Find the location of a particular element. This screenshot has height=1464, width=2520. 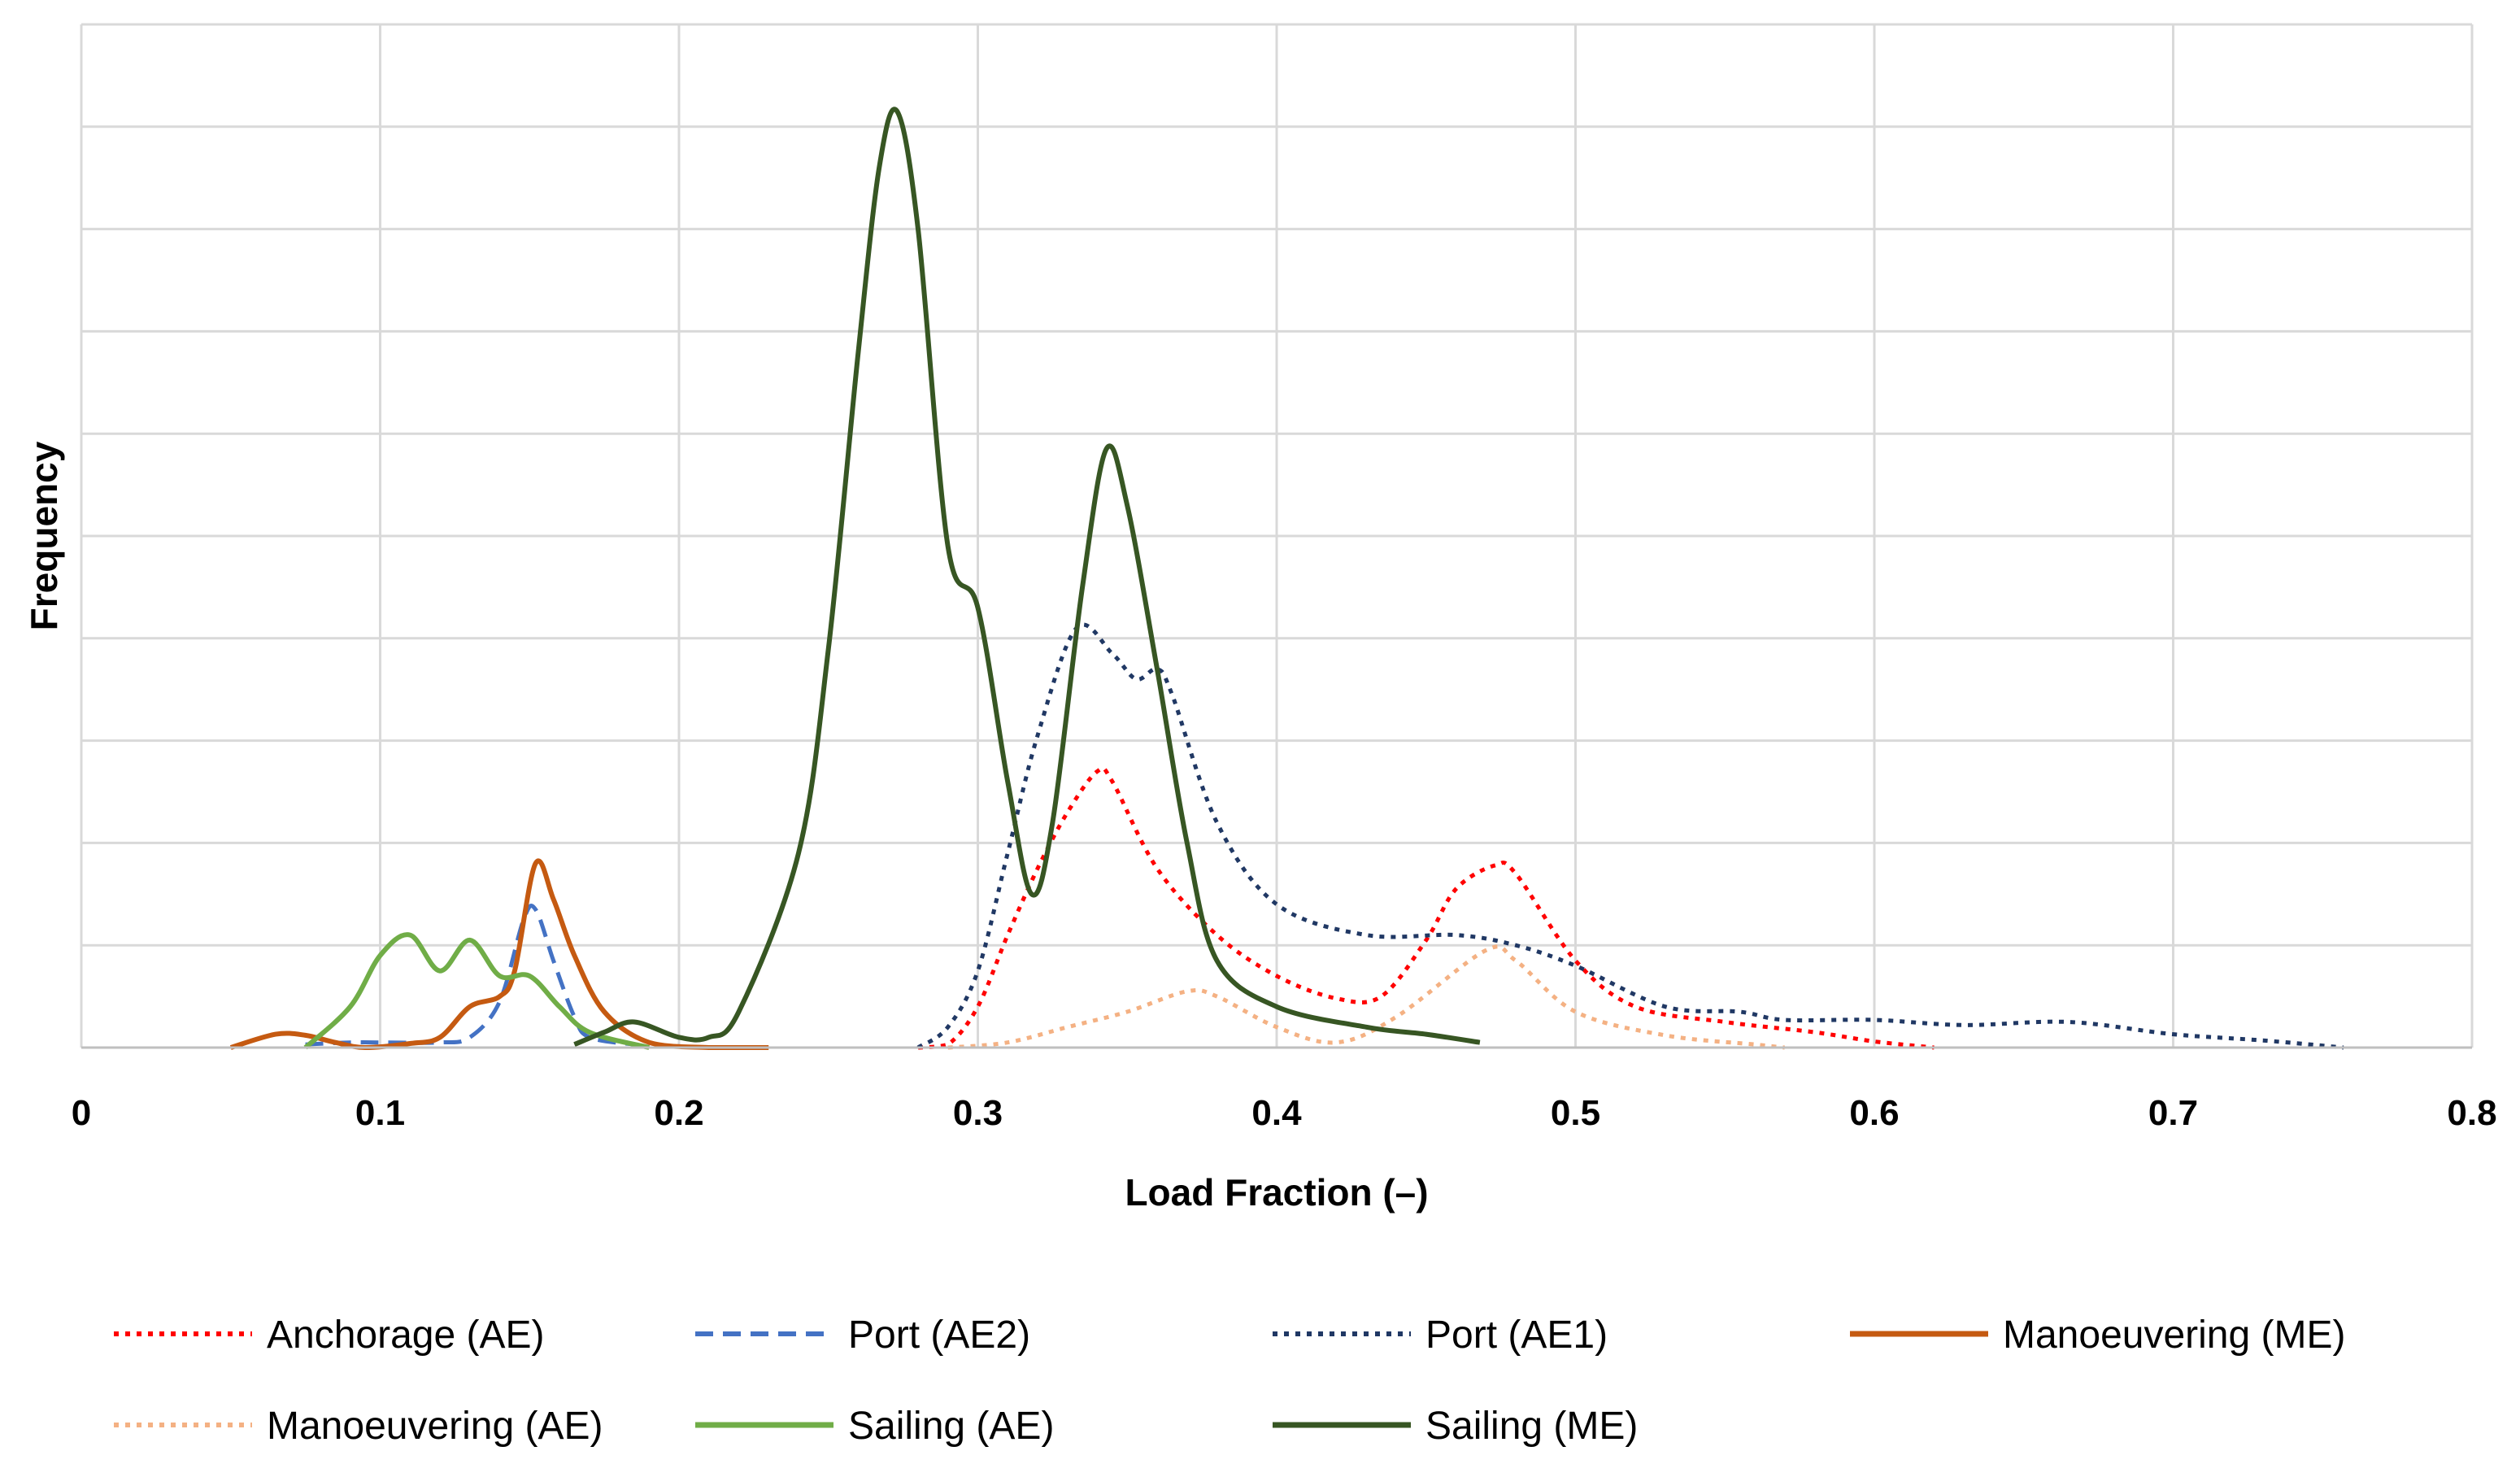

series-line-port-ae2 is located at coordinates (470, 975).